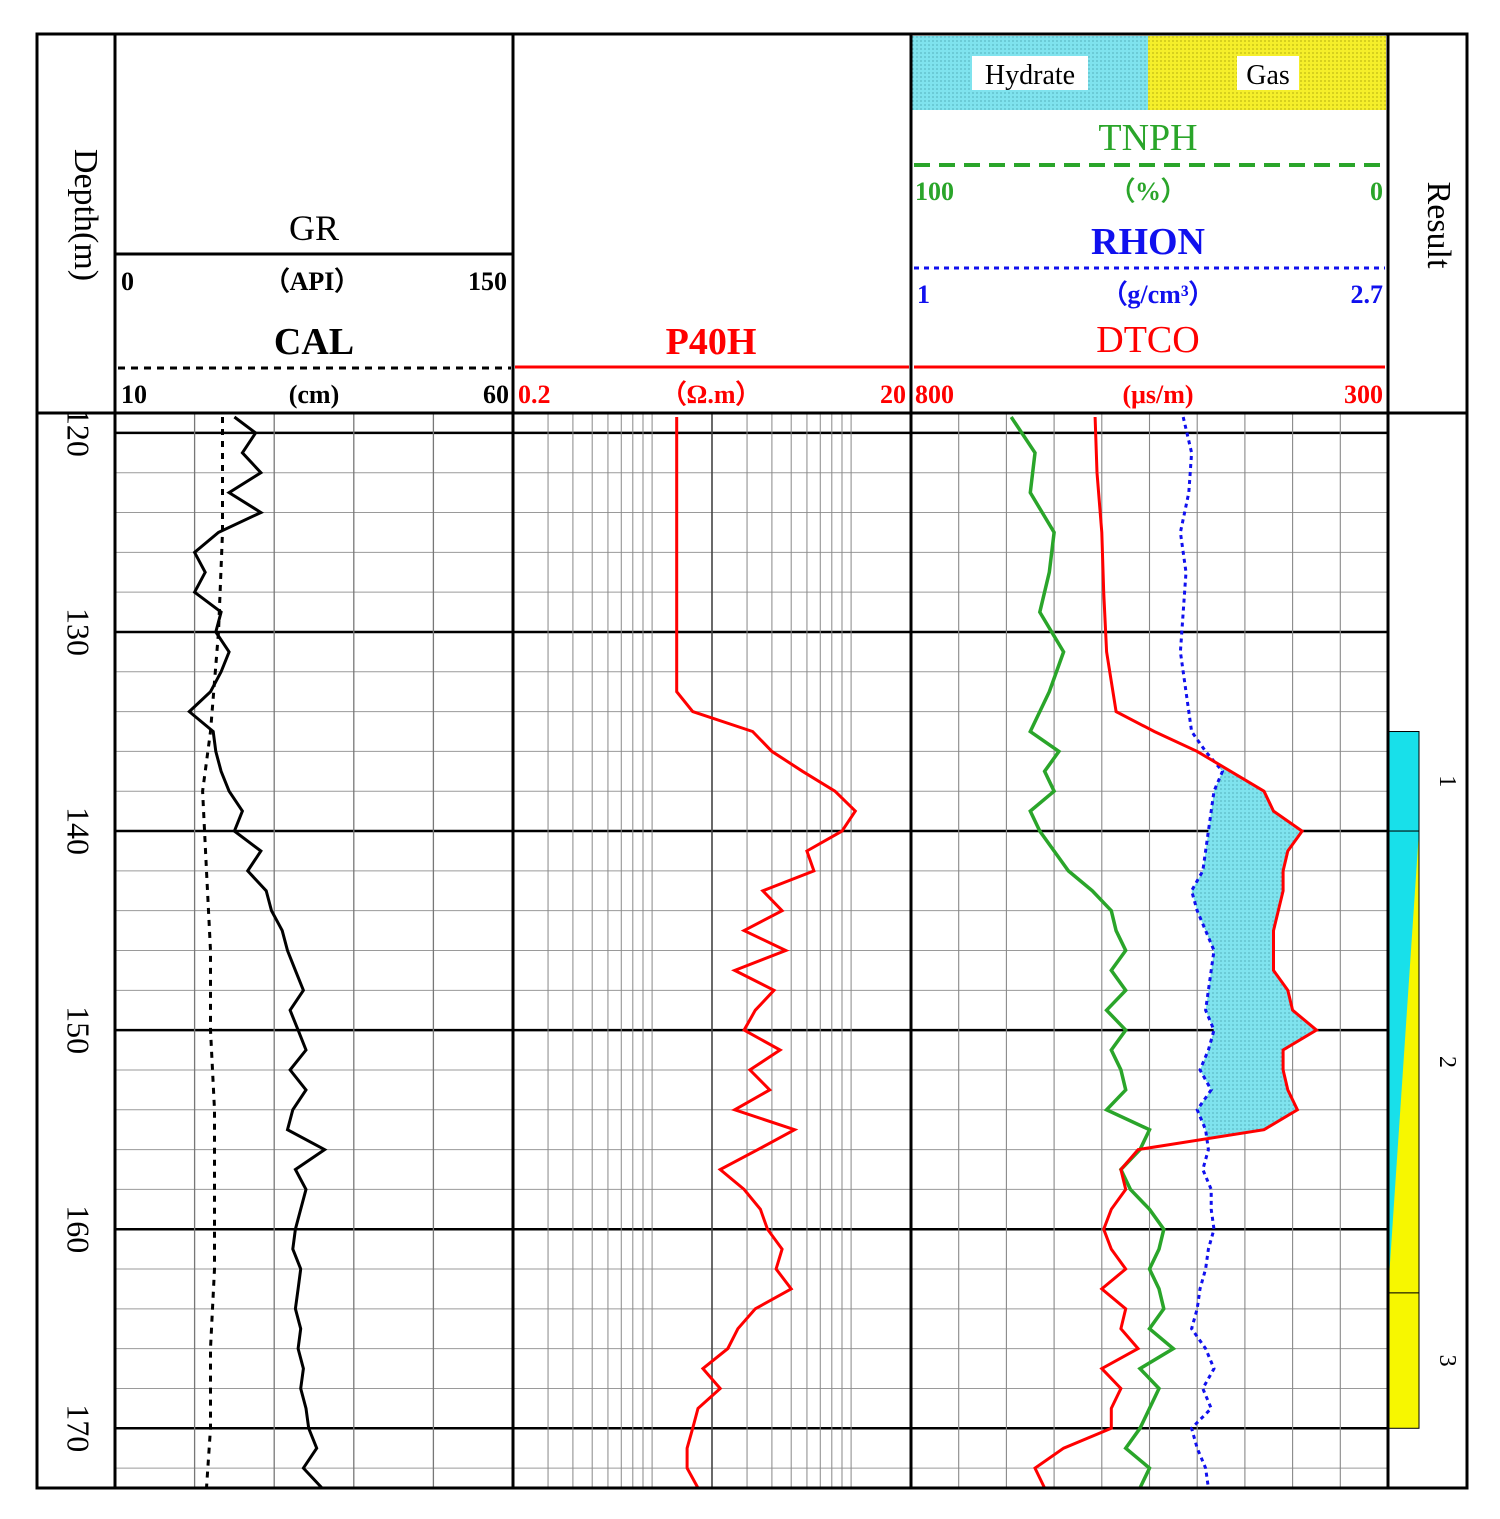  I want to click on depth-tick-label: 160, so click(79, 1229).